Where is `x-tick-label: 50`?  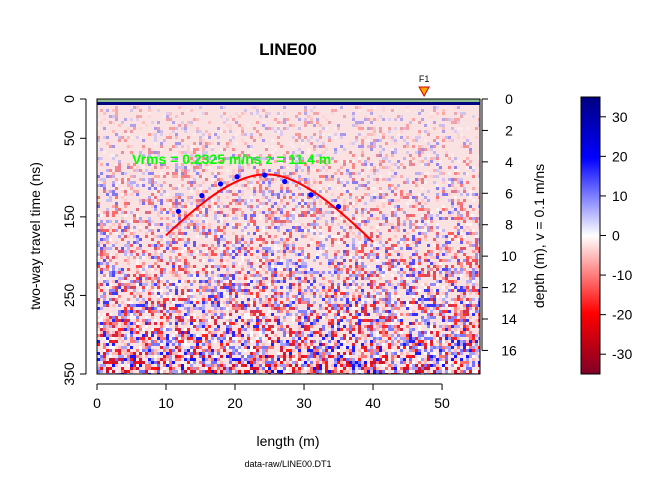 x-tick-label: 50 is located at coordinates (442, 403).